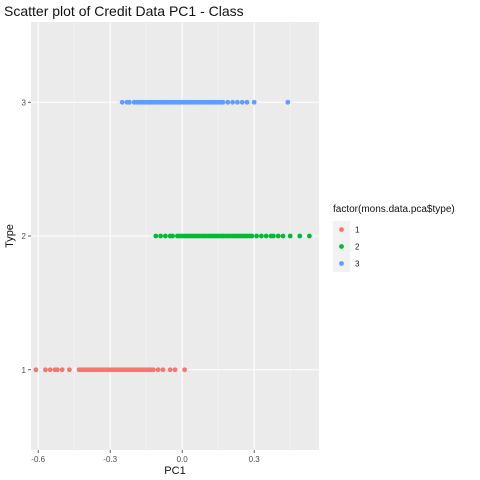 This screenshot has width=480, height=480. I want to click on legend-label: 1, so click(357, 230).